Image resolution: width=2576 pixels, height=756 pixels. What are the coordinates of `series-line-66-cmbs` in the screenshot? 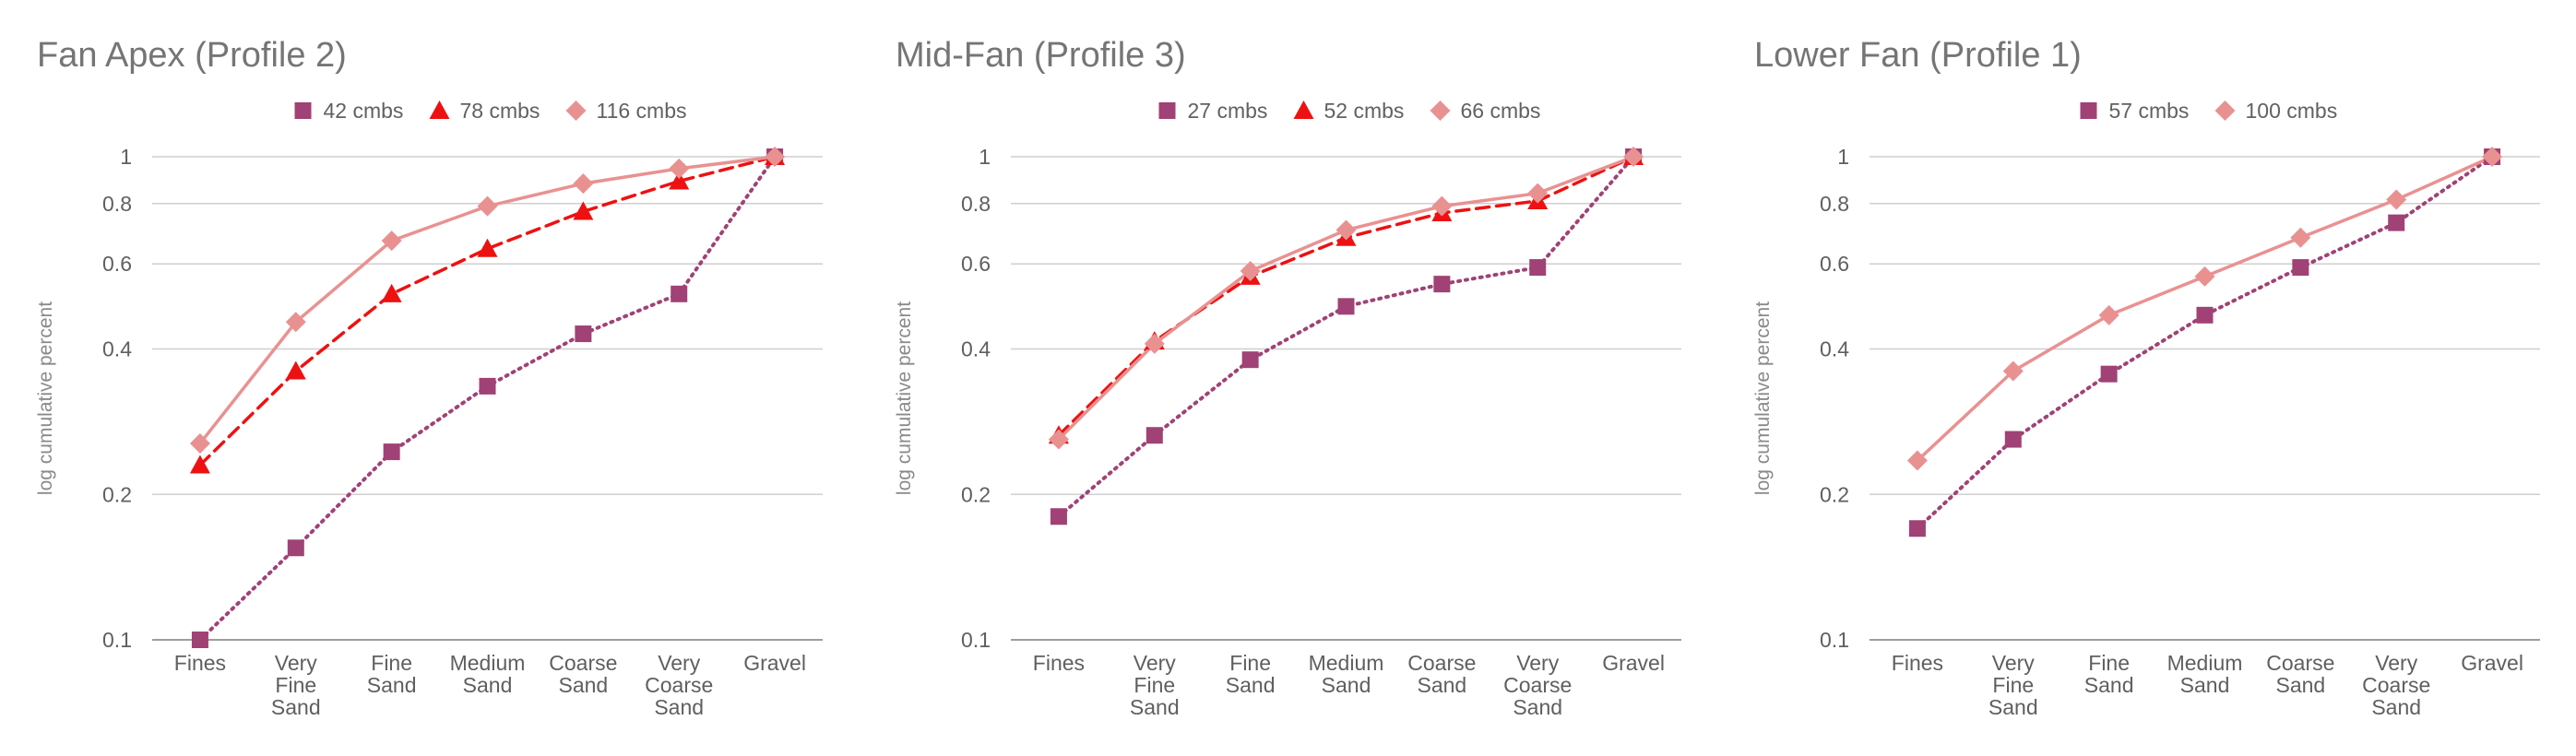 It's located at (1346, 298).